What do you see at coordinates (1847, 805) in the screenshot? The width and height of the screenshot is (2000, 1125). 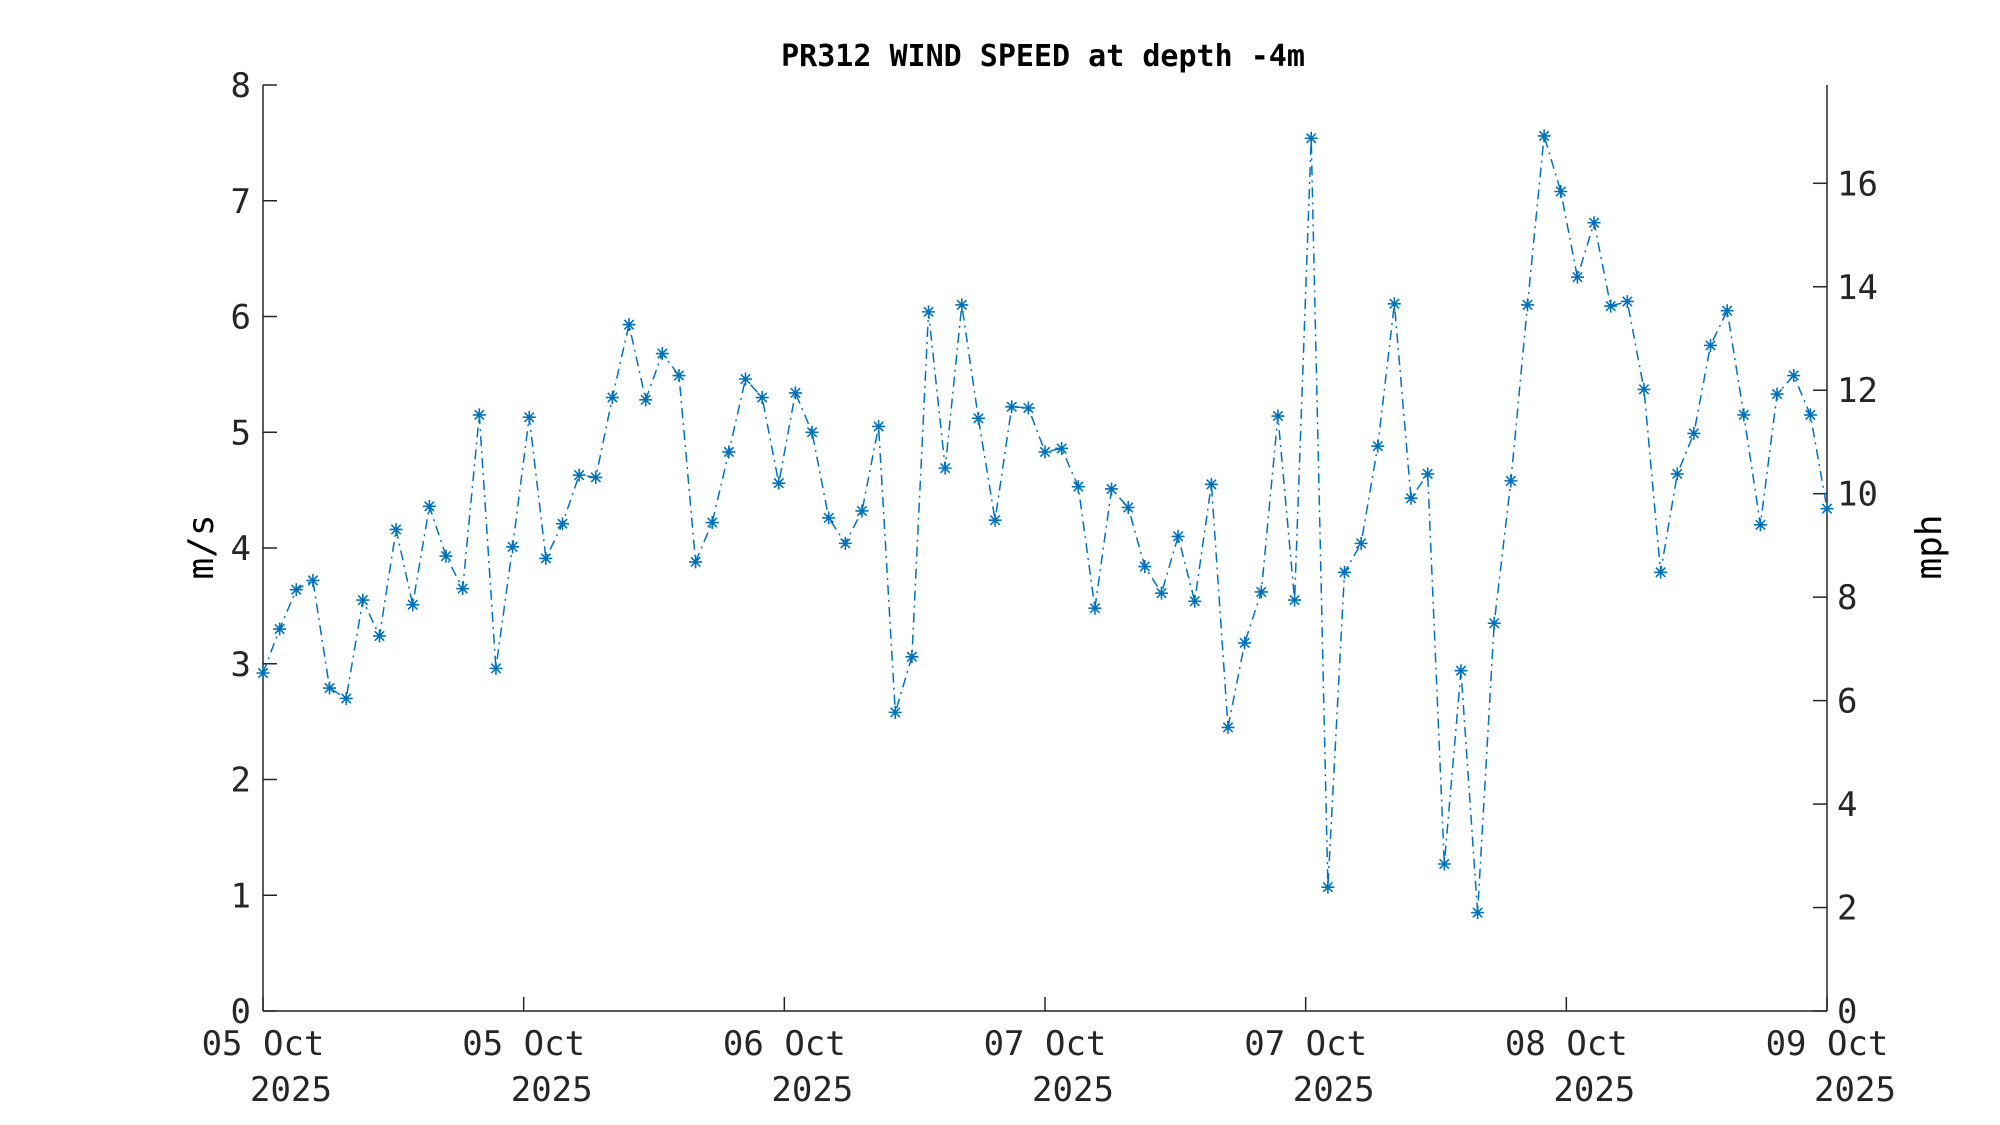 I see `y-tick-label-right: 4` at bounding box center [1847, 805].